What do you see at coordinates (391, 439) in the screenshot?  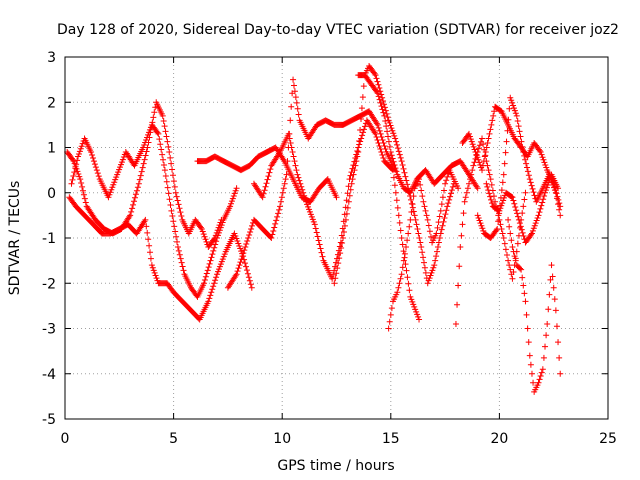 I see `x-tick-label: 15` at bounding box center [391, 439].